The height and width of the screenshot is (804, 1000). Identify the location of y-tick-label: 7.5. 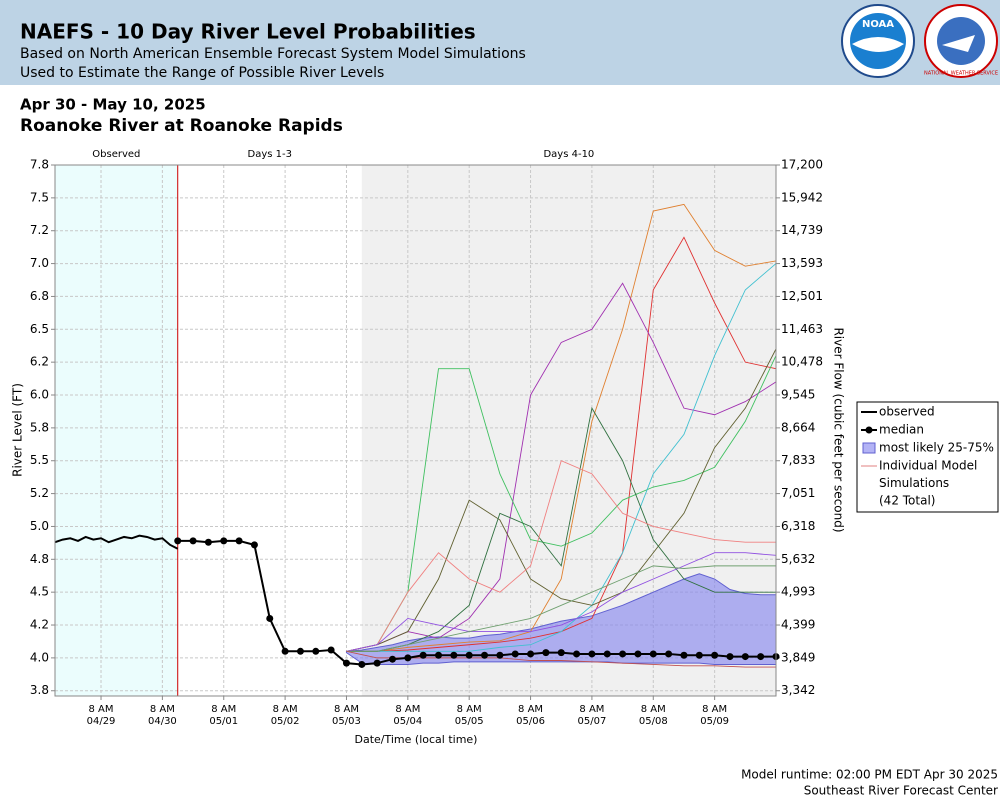
(39, 197).